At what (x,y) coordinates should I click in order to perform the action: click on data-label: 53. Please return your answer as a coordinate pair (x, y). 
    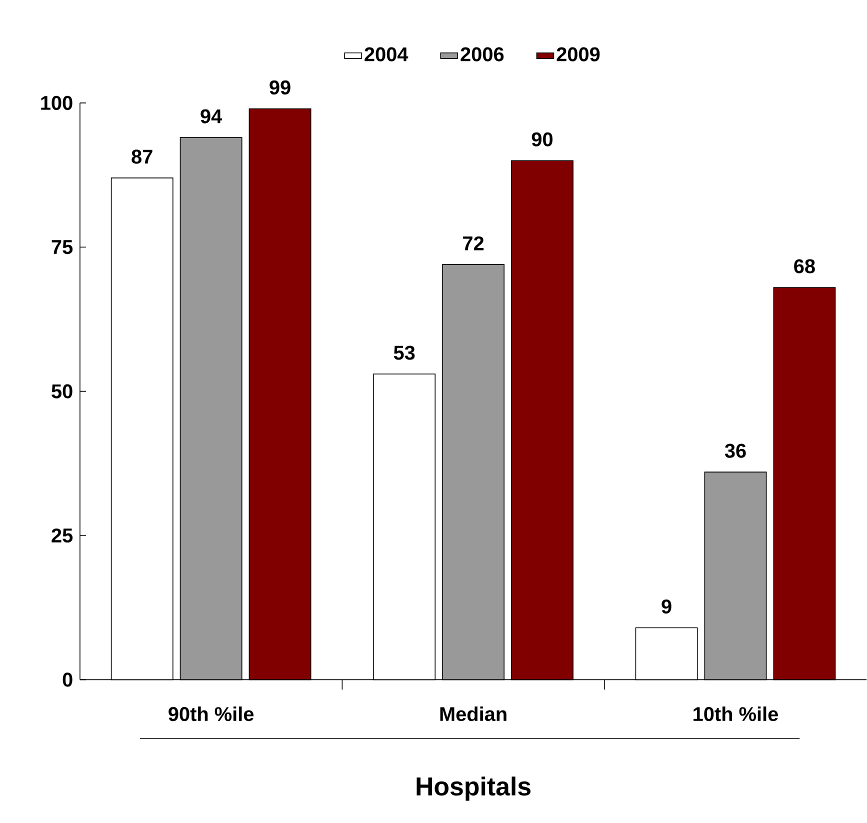
    Looking at the image, I should click on (404, 353).